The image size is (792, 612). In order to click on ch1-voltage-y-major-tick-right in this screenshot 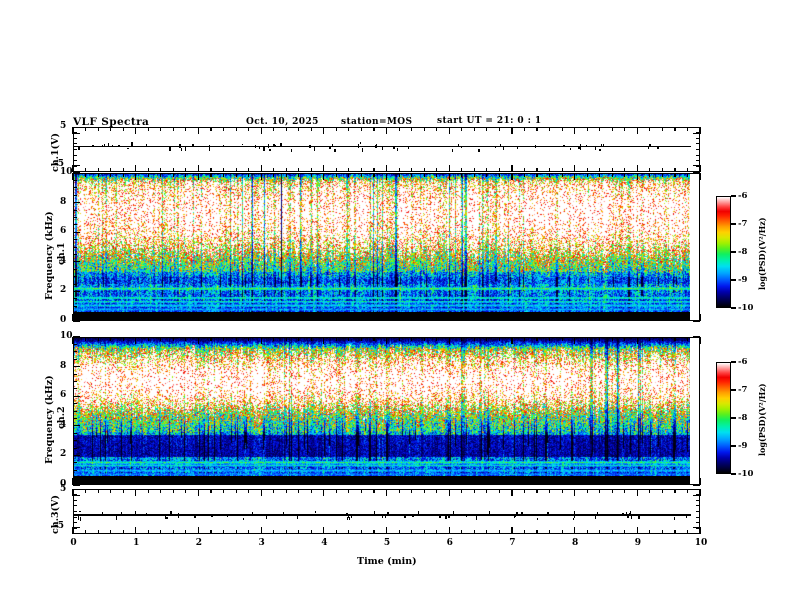, I will do `click(696, 133)`.